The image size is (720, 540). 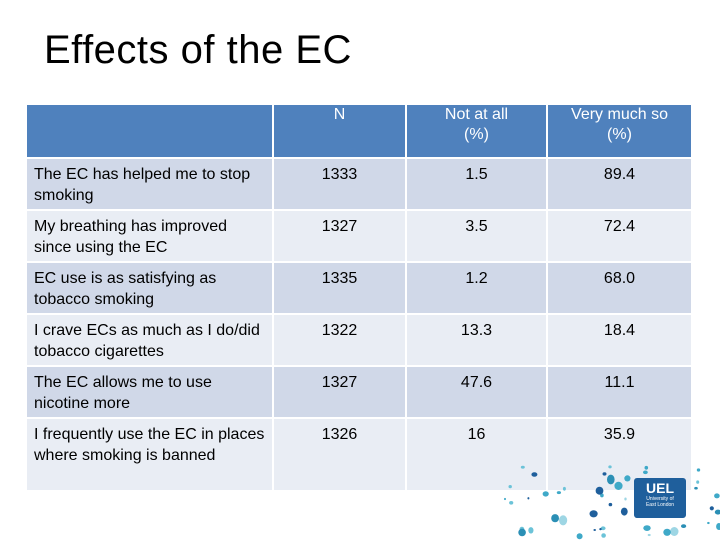 What do you see at coordinates (198, 50) in the screenshot?
I see `slide-title: Effects of the EC` at bounding box center [198, 50].